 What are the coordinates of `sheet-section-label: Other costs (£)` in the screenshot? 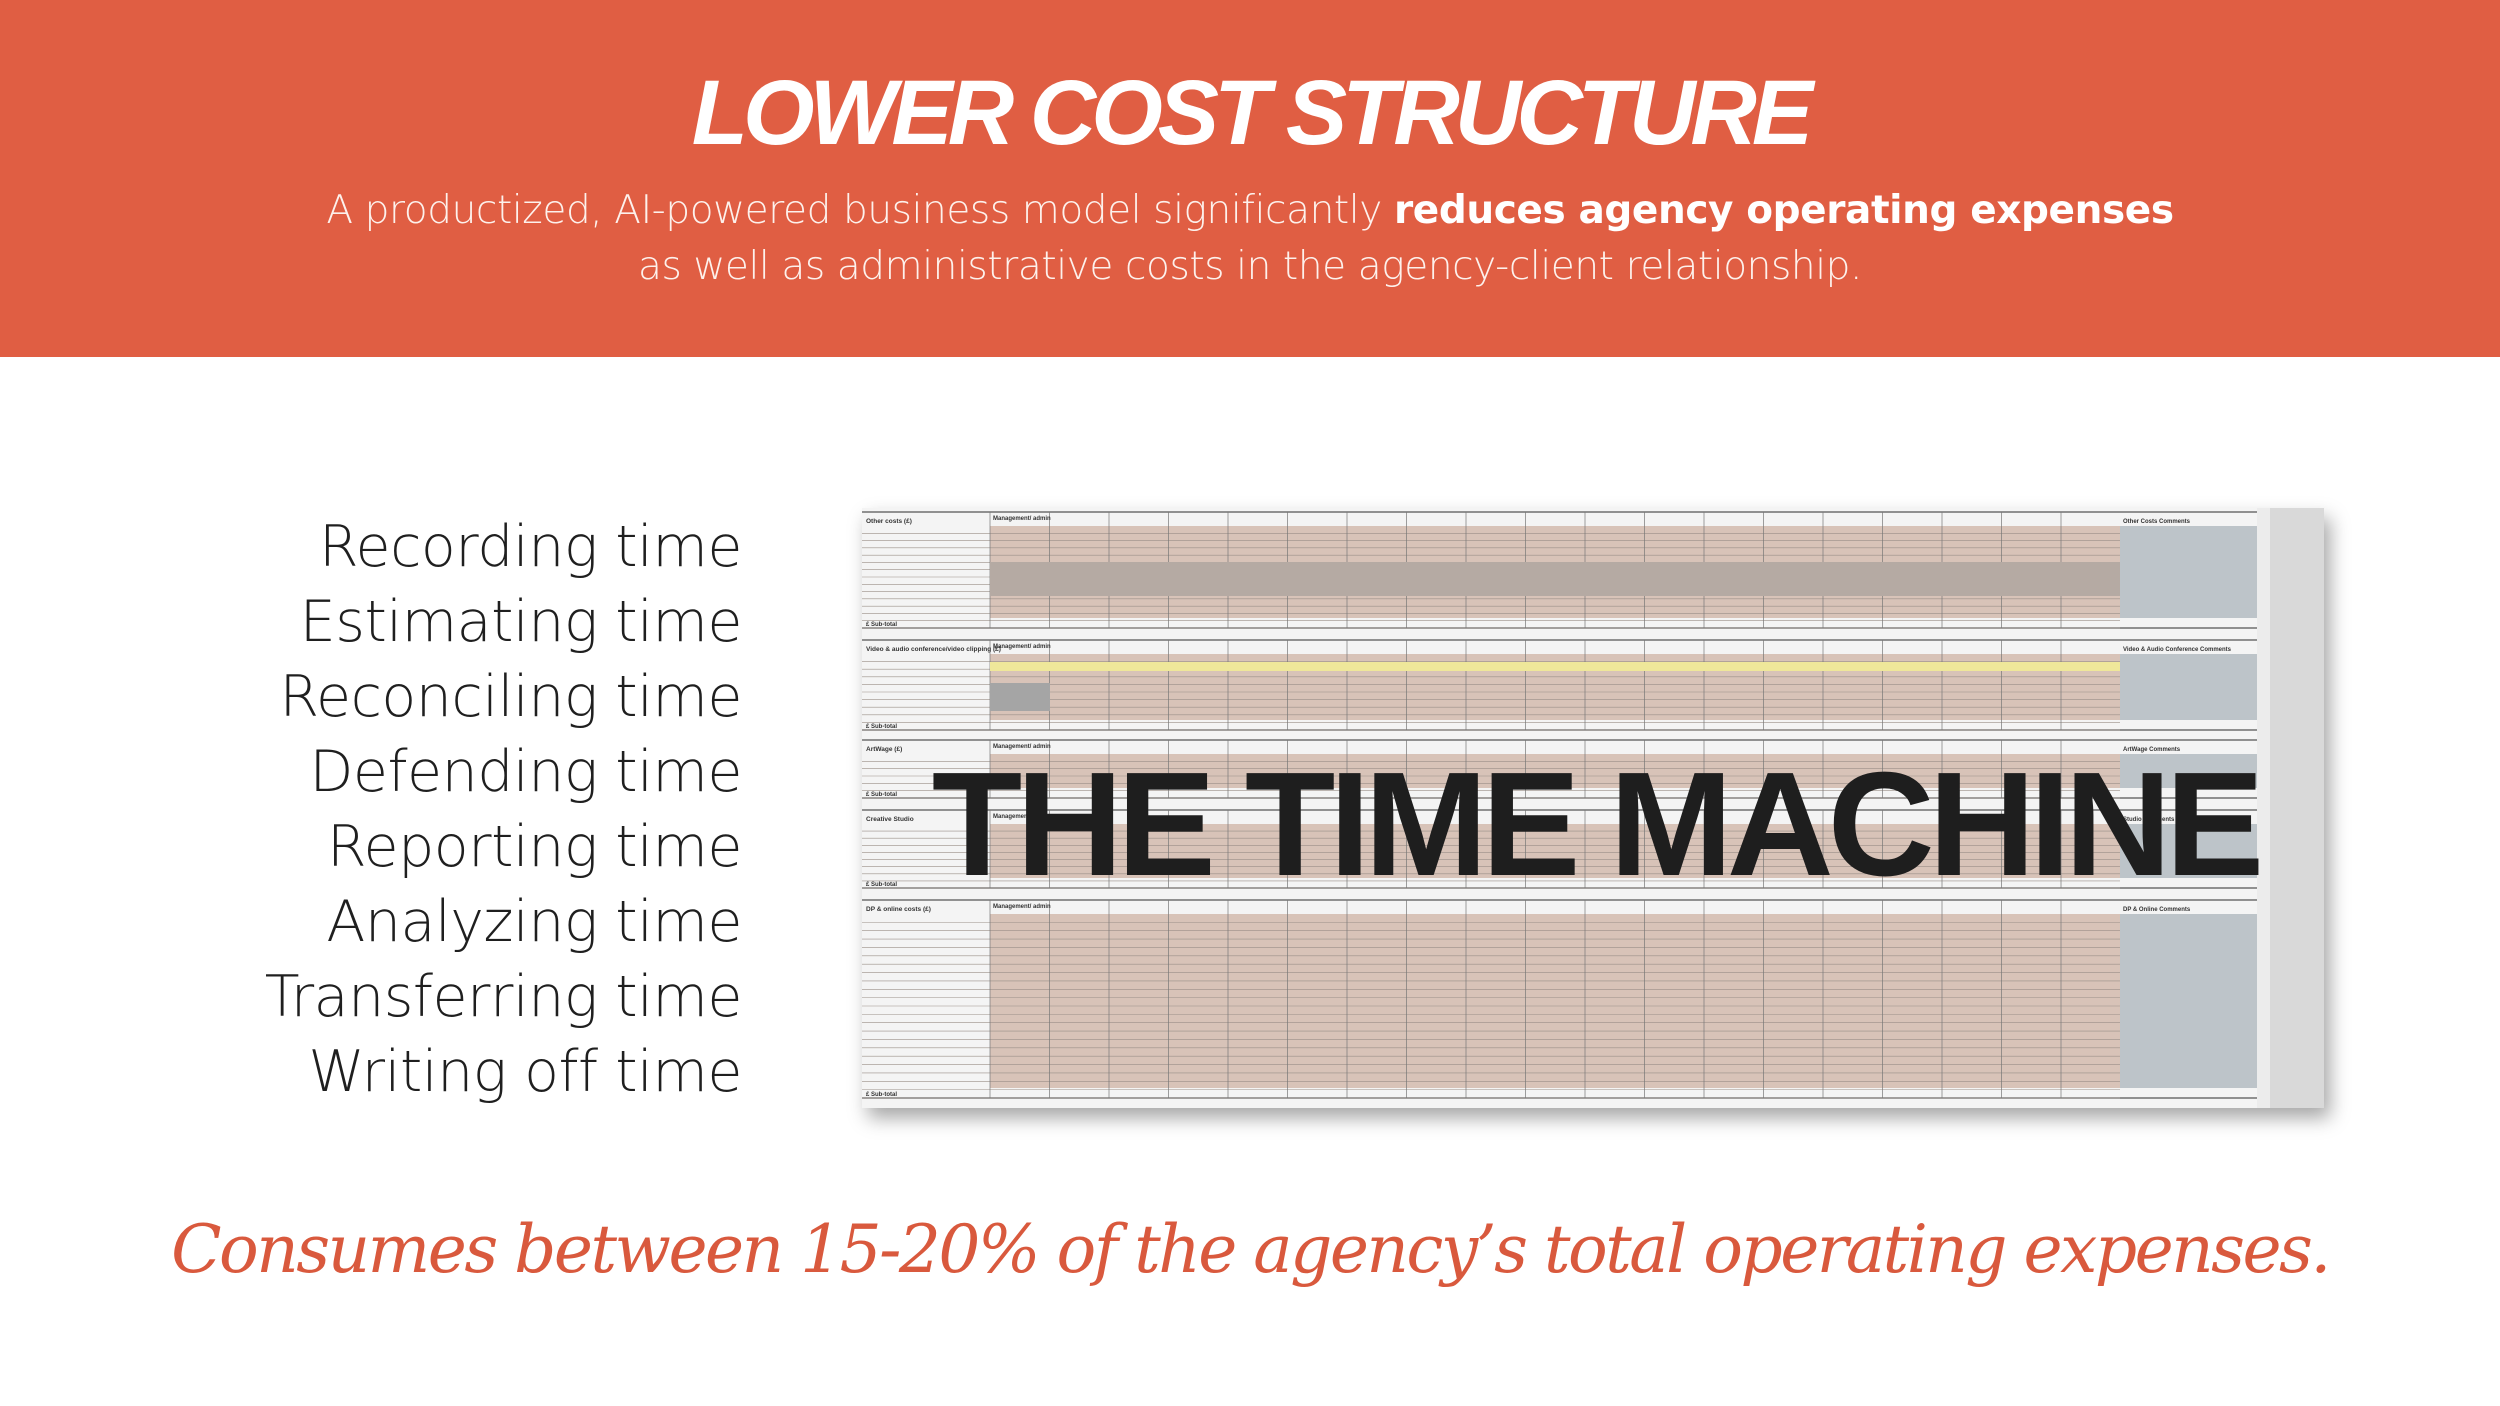 It's located at (889, 521).